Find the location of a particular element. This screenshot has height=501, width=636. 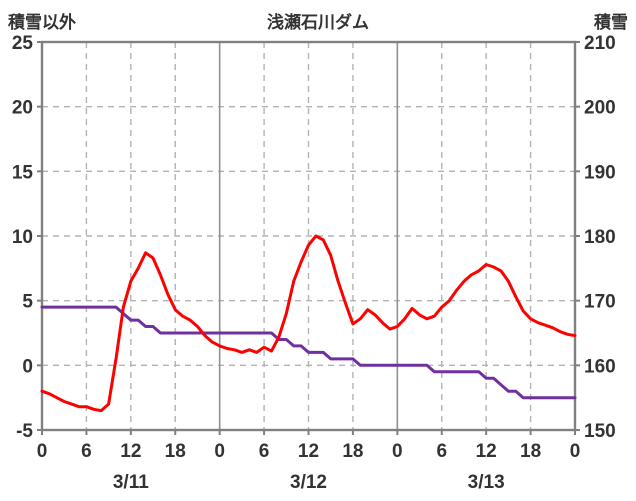

left-axis-title: 積雪以外 is located at coordinates (42, 22).